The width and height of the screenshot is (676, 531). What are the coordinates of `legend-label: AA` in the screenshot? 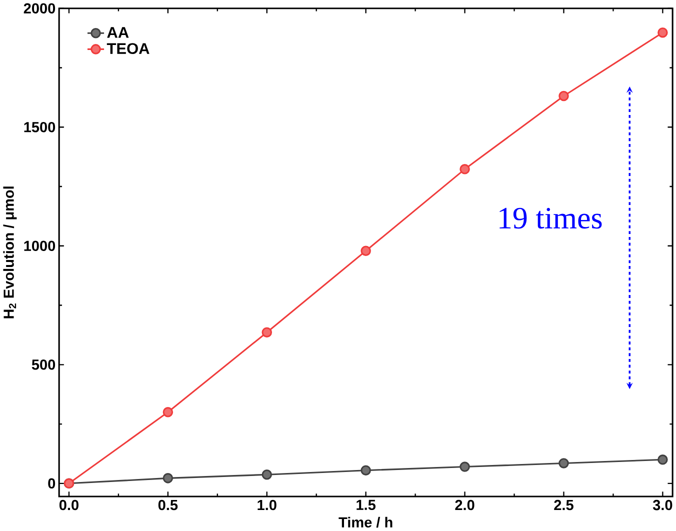 It's located at (118, 32).